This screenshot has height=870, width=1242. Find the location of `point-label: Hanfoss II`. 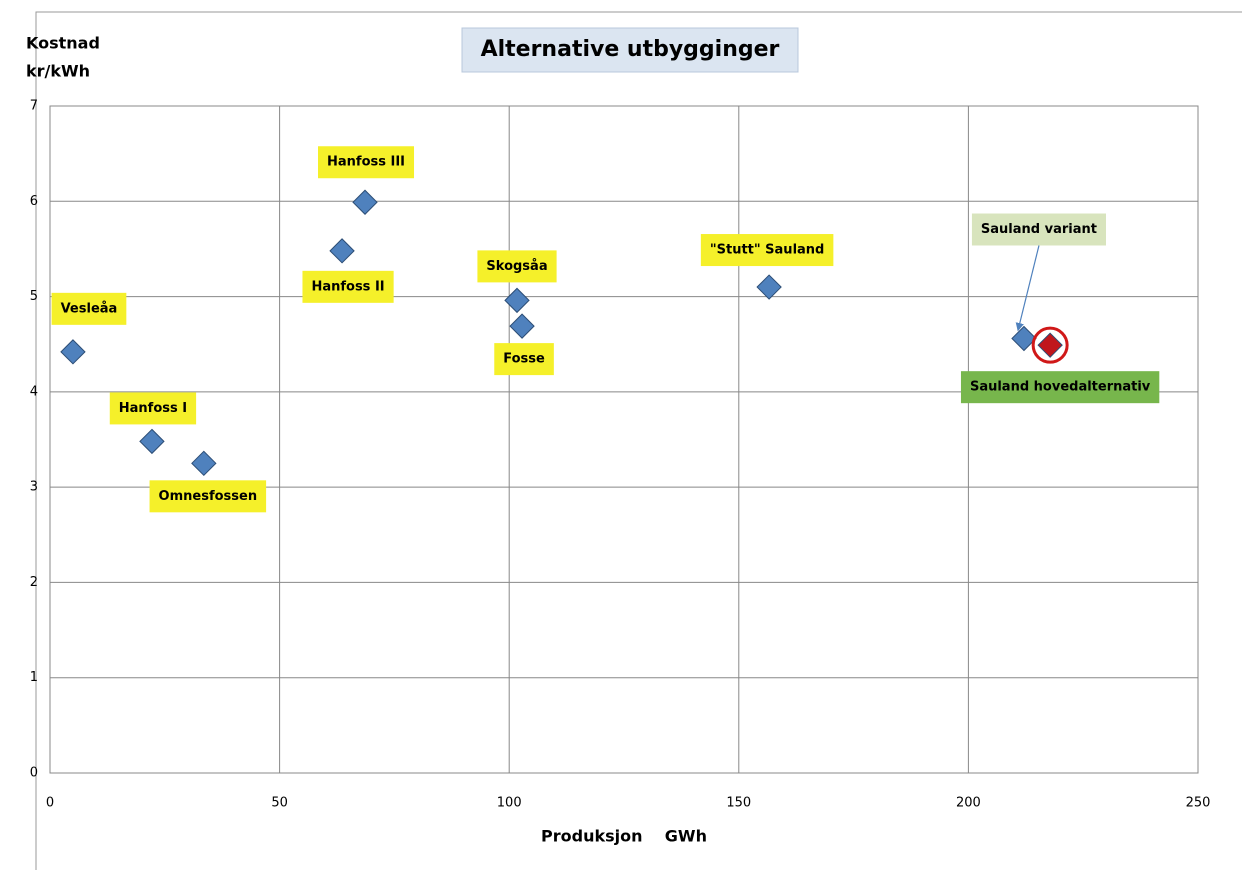

point-label: Hanfoss II is located at coordinates (347, 286).